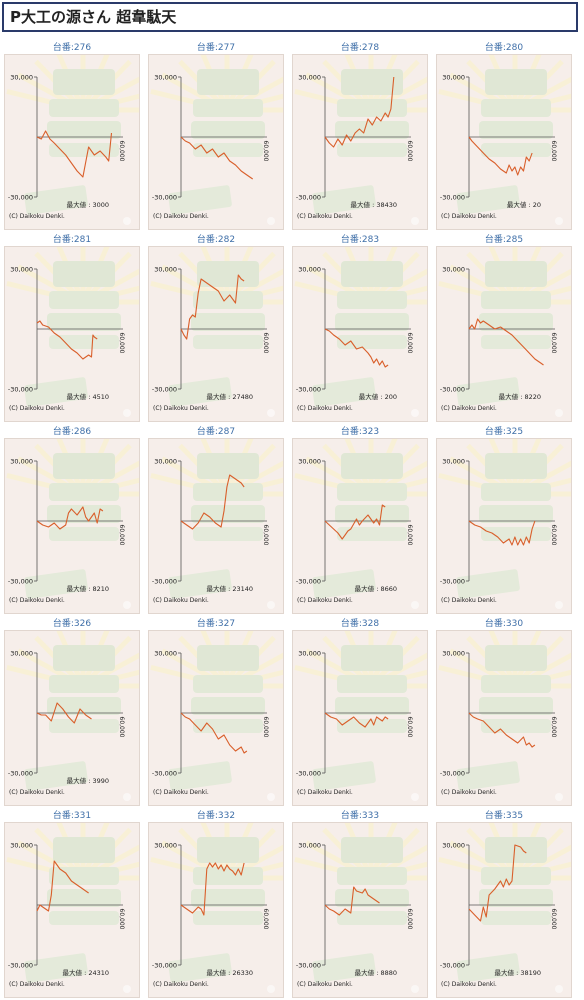 The width and height of the screenshot is (584, 1000). What do you see at coordinates (72, 48) in the screenshot?
I see `machine-title: 台番:276` at bounding box center [72, 48].